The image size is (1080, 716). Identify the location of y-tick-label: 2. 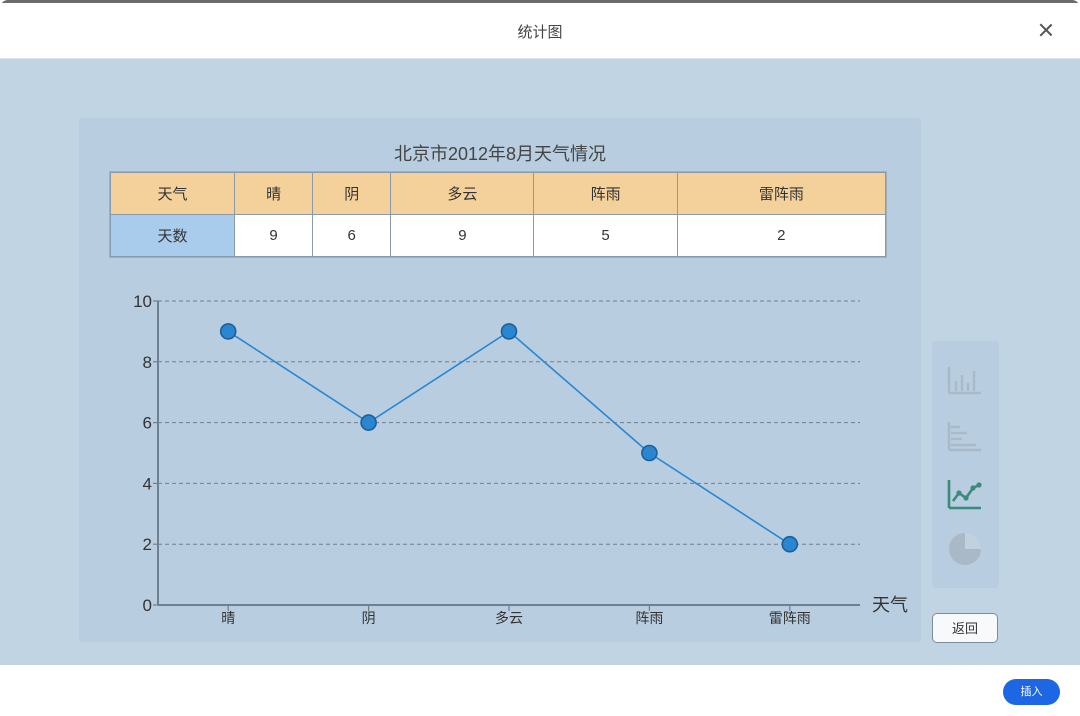
(147, 544).